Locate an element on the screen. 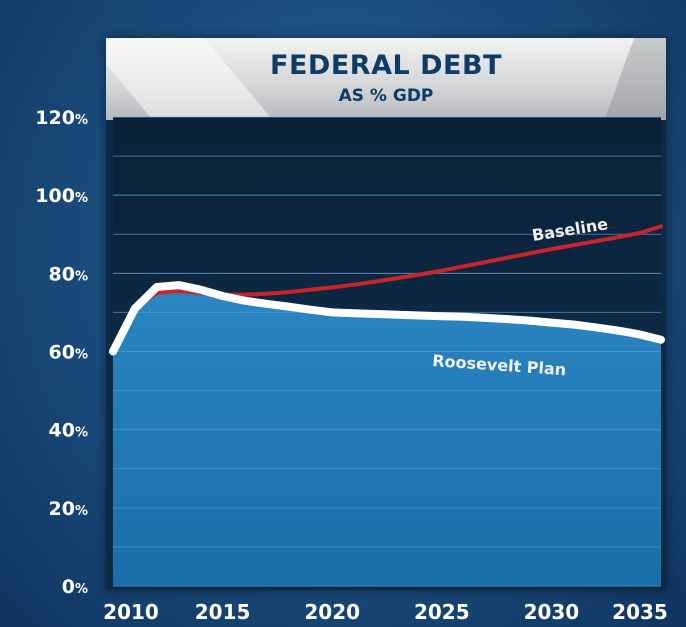  y-axis-ticks: 0% 20% 40% 60% 80% 100% 120% is located at coordinates (61, 352).